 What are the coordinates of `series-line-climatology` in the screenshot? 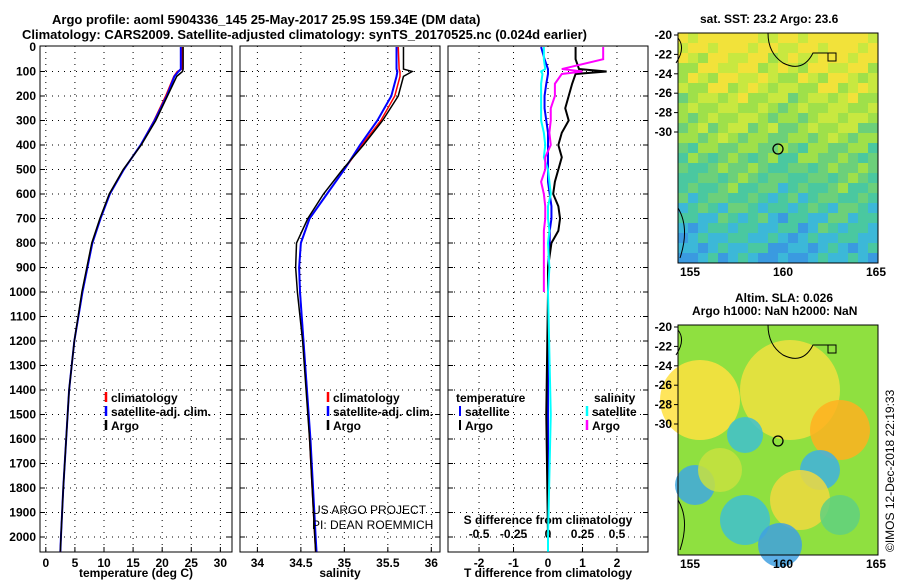 It's located at (349, 299).